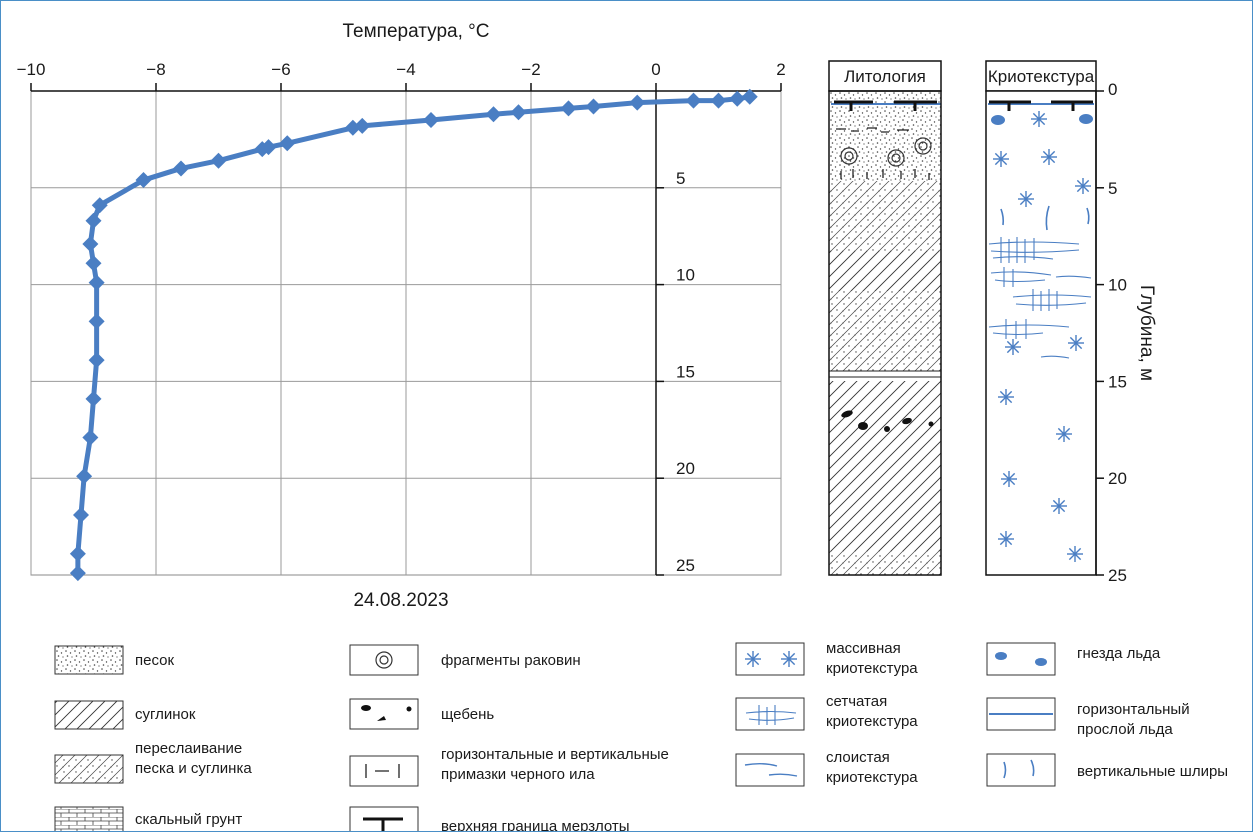 This screenshot has height=832, width=1253. Describe the element at coordinates (1112, 89) in the screenshot. I see `depth-tick-label: 0` at that location.